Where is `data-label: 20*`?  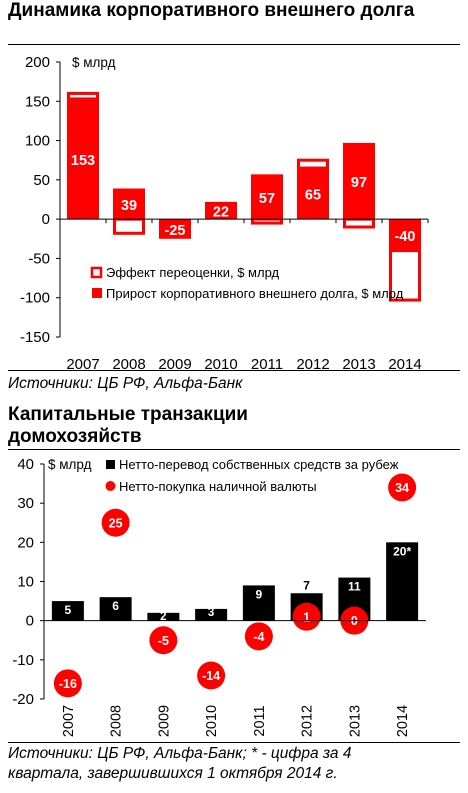 data-label: 20* is located at coordinates (402, 551).